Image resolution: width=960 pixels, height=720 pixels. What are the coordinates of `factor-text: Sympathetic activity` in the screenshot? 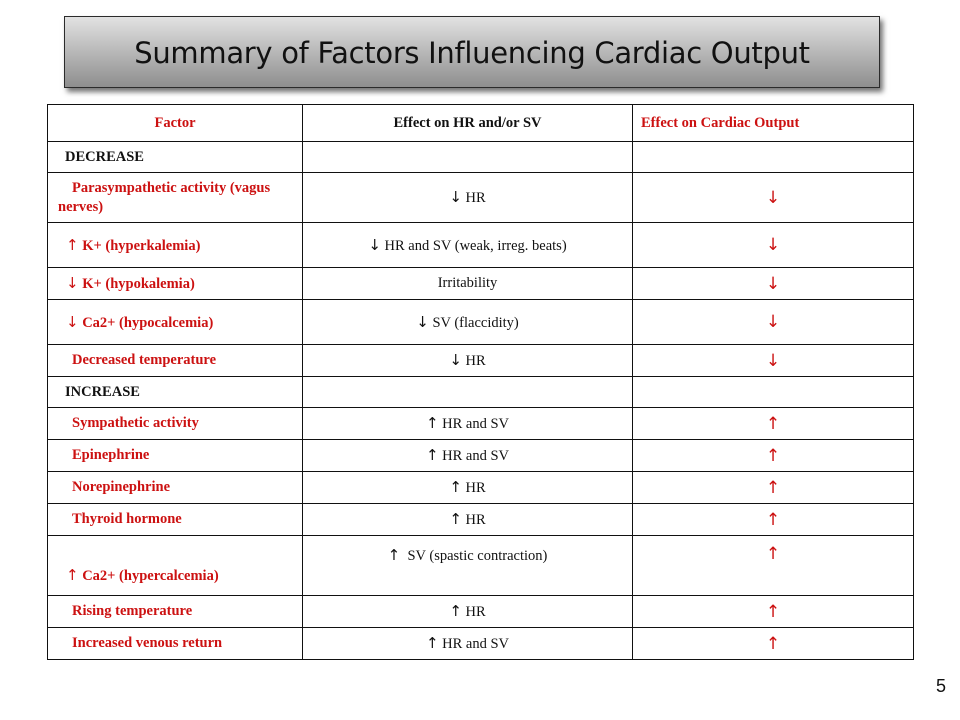 It's located at (135, 423).